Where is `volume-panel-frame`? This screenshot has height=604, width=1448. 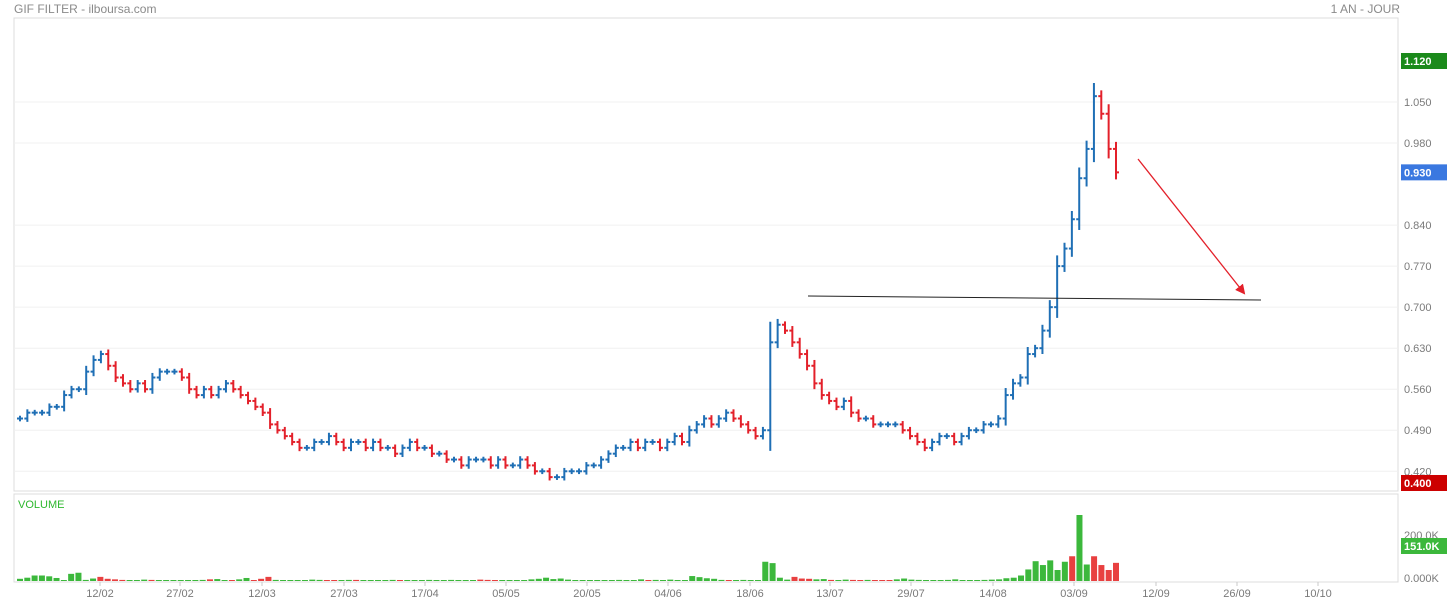
volume-panel-frame is located at coordinates (706, 538).